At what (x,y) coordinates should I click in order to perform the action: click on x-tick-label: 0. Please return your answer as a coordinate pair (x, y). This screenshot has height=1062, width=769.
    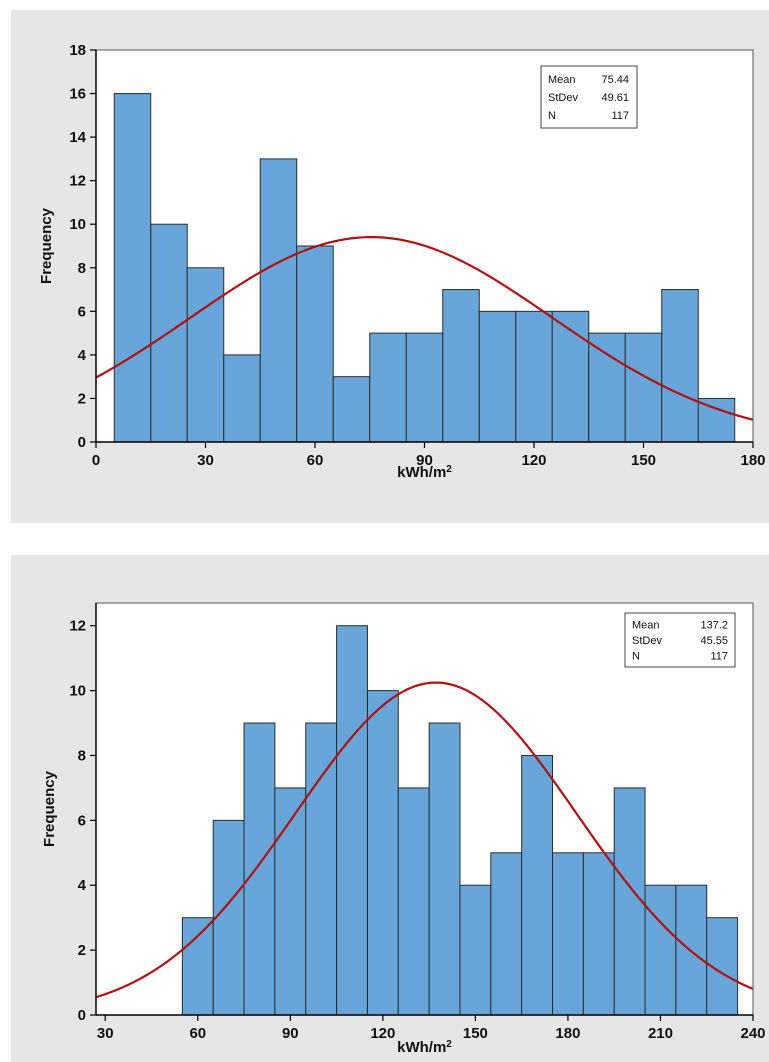
    Looking at the image, I should click on (96, 460).